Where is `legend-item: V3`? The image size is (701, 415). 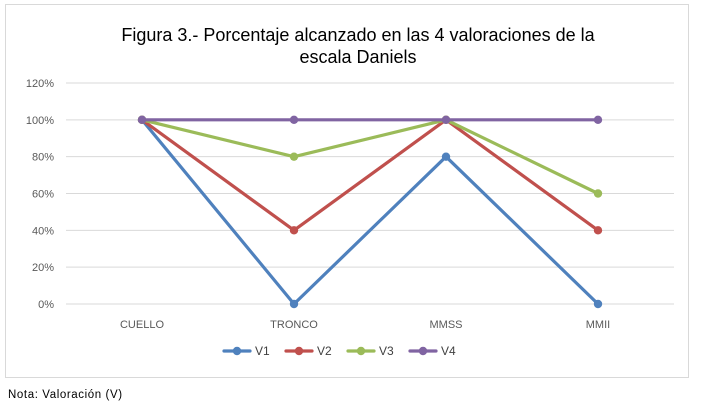 legend-item: V3 is located at coordinates (370, 351).